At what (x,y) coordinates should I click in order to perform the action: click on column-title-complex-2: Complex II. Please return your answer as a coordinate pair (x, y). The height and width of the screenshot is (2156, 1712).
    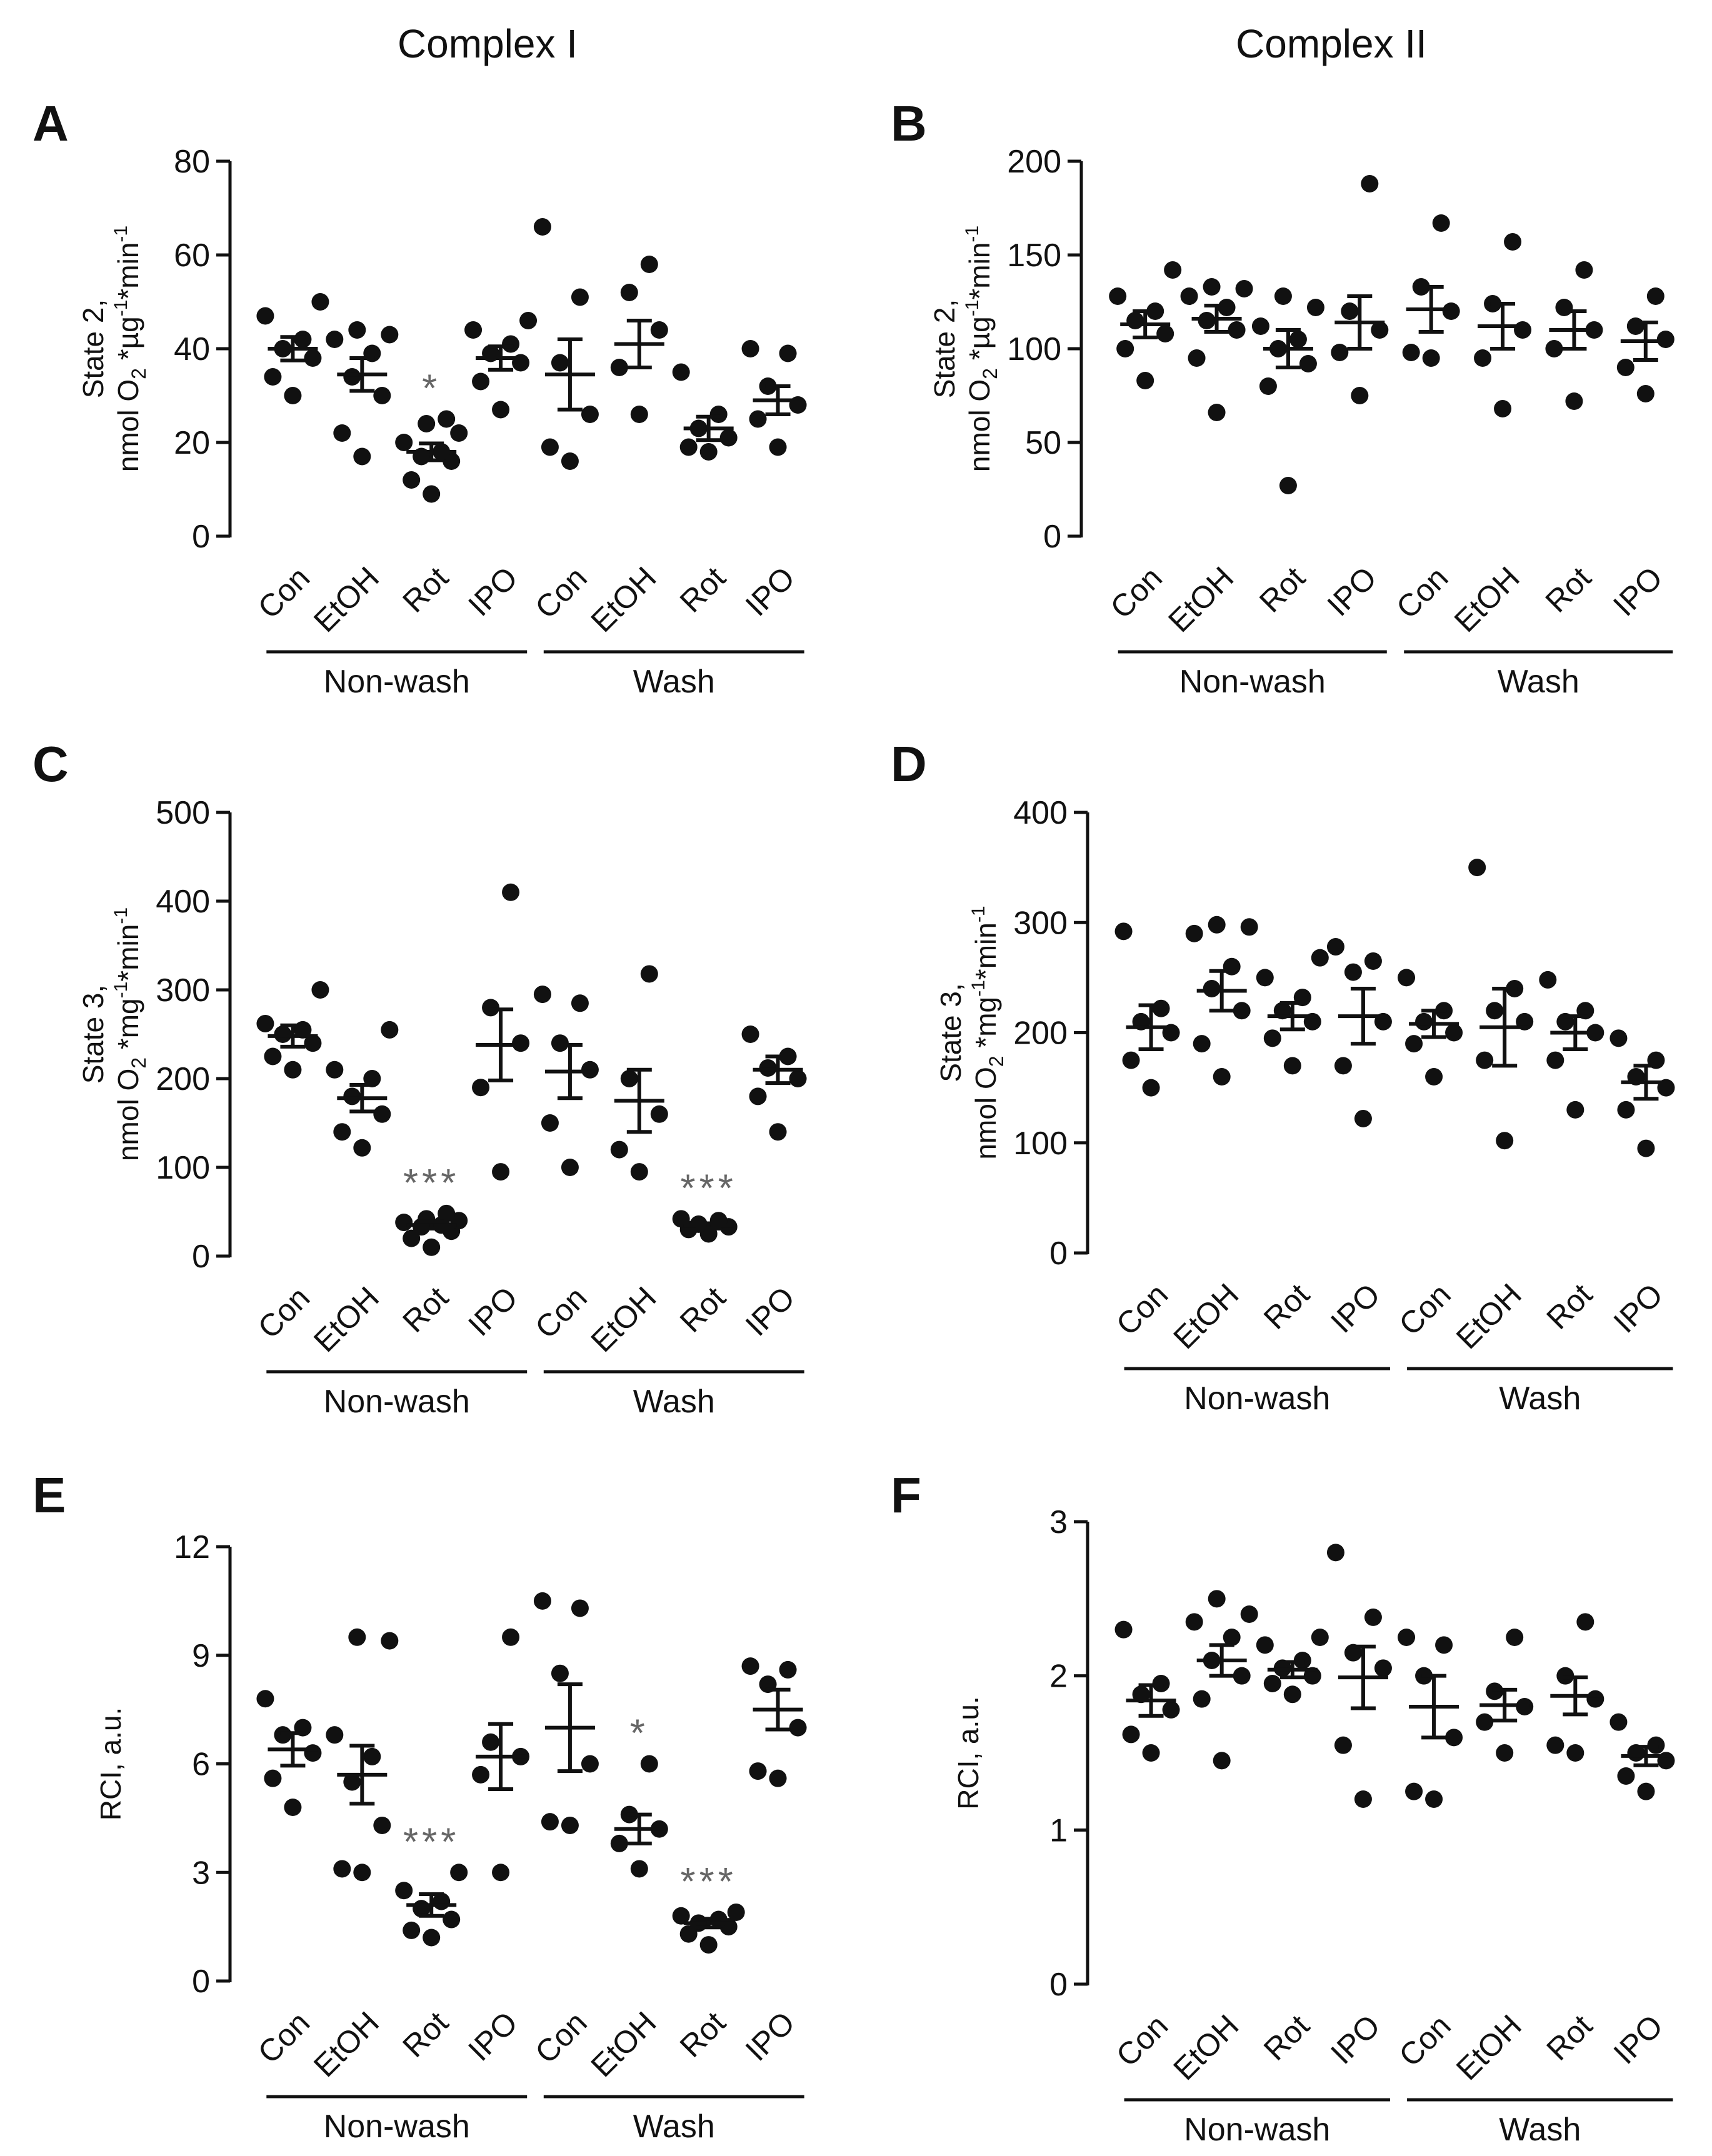
    Looking at the image, I should click on (1332, 43).